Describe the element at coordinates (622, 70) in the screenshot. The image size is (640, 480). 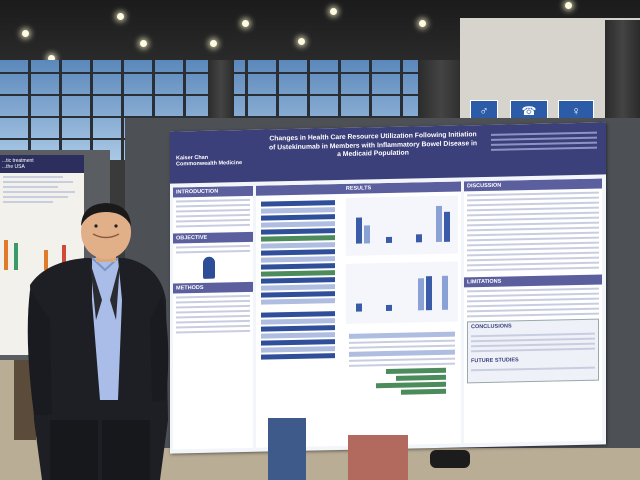
I see `curtain` at that location.